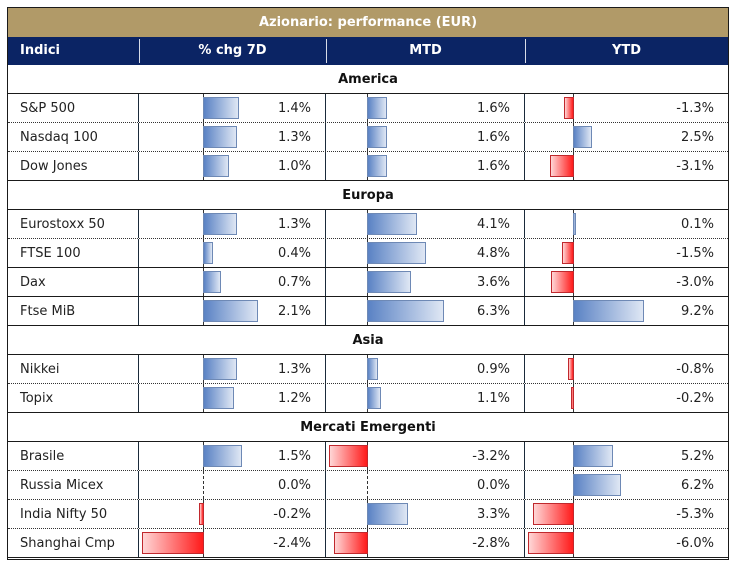  I want to click on cell-ytd: -1.3%, so click(626, 108).